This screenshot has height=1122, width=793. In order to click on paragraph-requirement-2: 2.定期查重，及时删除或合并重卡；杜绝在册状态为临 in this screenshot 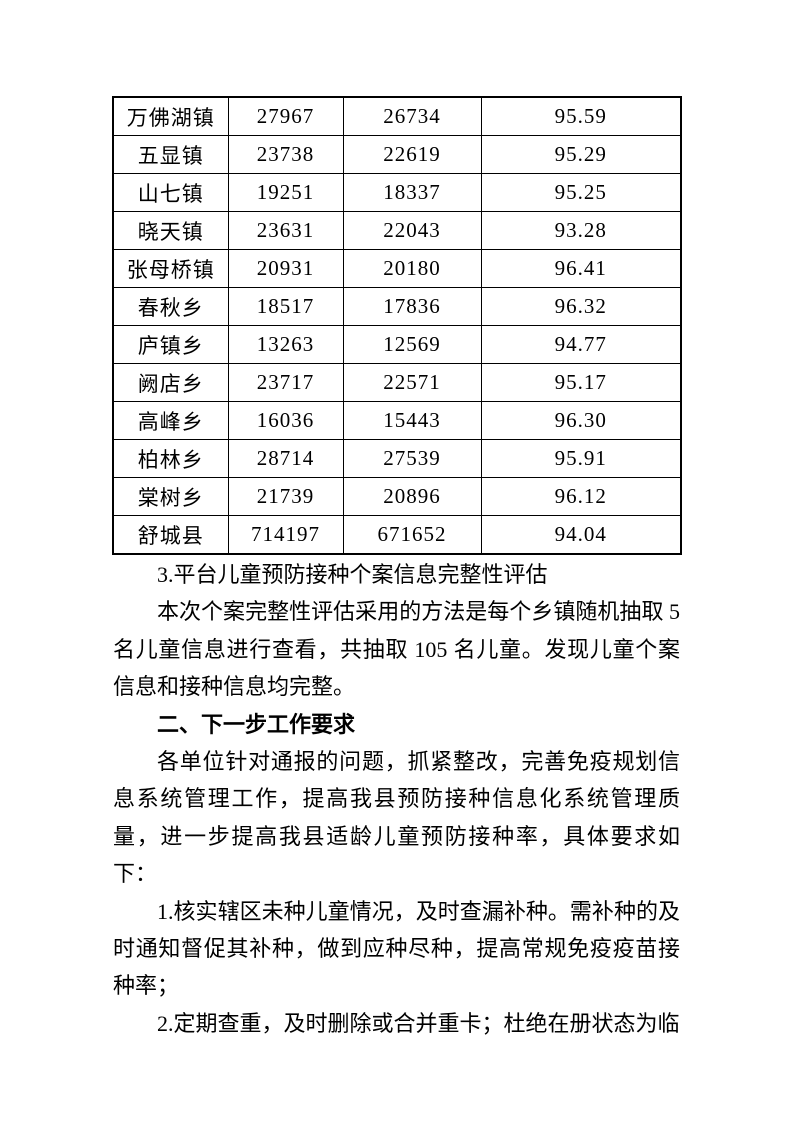, I will do `click(418, 1023)`.